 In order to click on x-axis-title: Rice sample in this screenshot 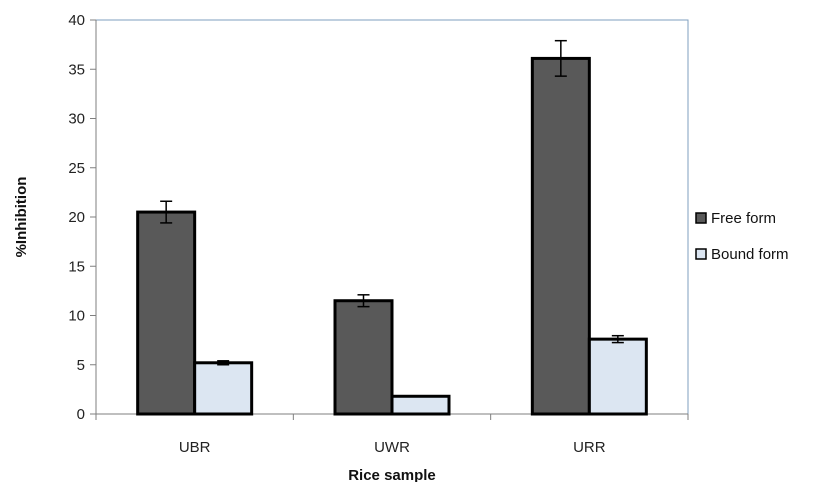, I will do `click(392, 474)`.